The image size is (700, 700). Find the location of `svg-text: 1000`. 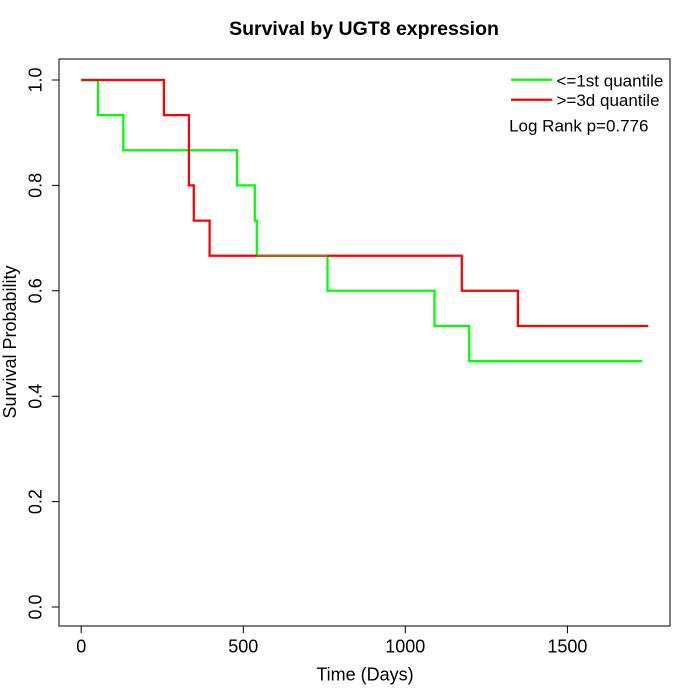

svg-text: 1000 is located at coordinates (405, 647).